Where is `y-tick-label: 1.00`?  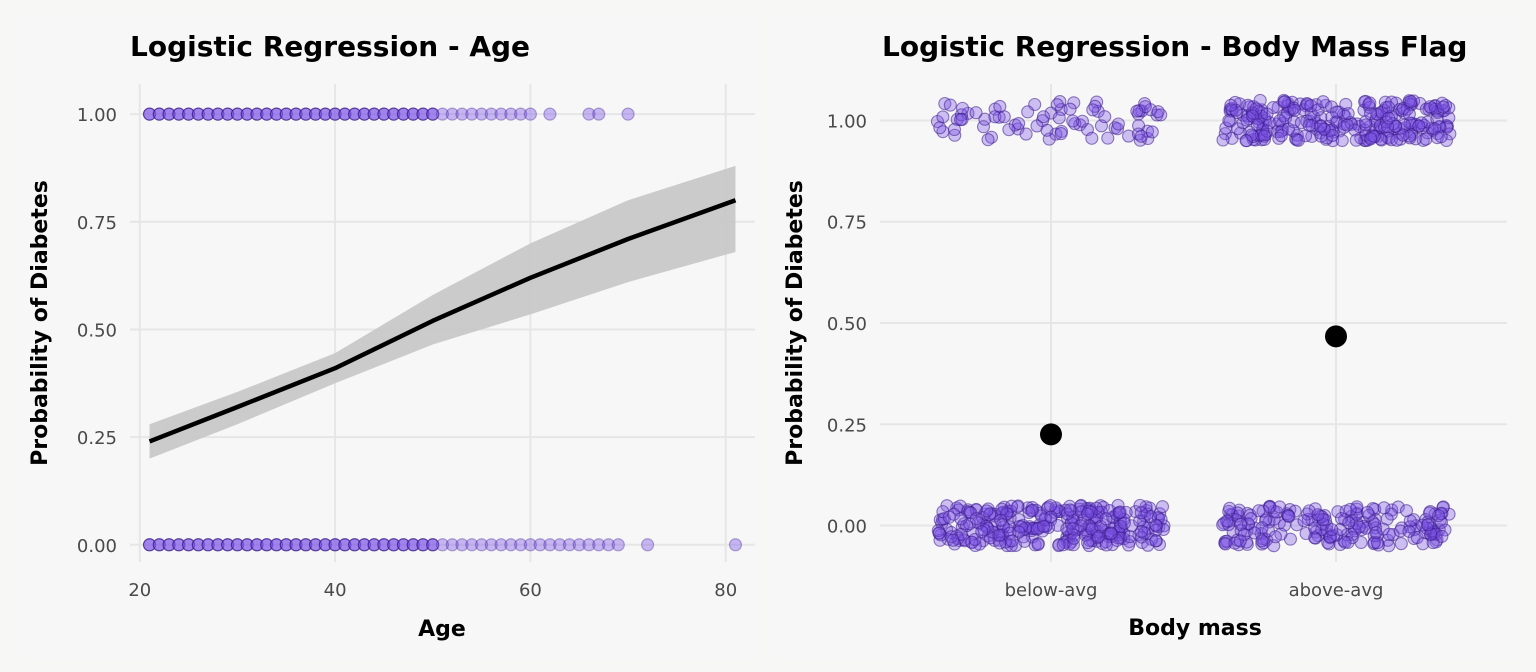
y-tick-label: 1.00 is located at coordinates (847, 121).